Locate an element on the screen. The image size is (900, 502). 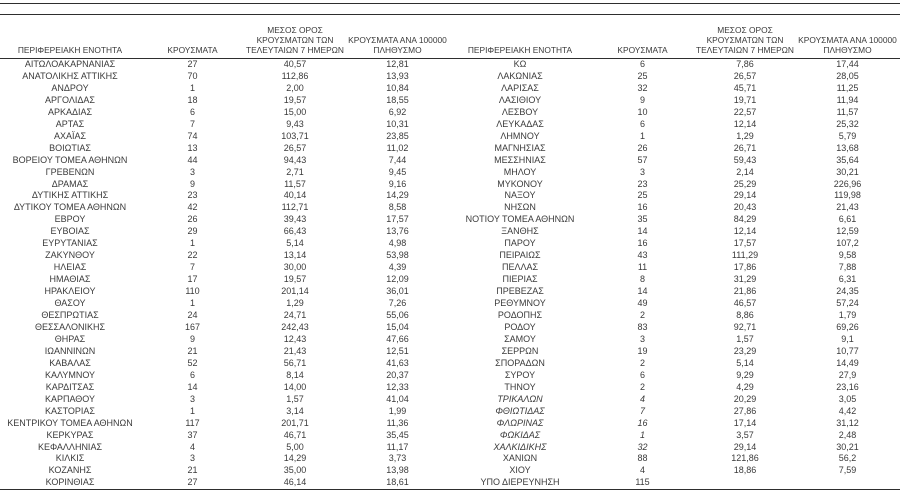
table-row: ΚΙΛΚΙΣ 3 14,29 3,73 is located at coordinates (225, 459).